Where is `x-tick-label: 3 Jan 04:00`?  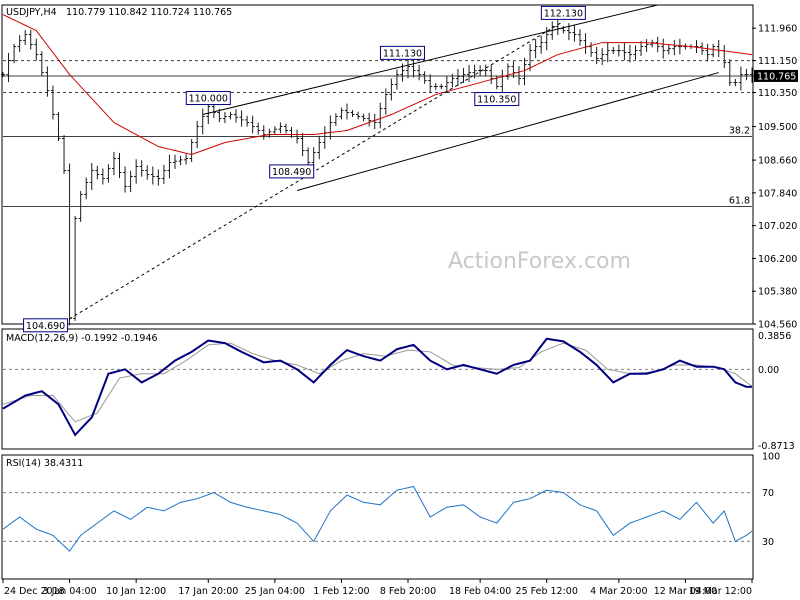
x-tick-label: 3 Jan 04:00 is located at coordinates (70, 591).